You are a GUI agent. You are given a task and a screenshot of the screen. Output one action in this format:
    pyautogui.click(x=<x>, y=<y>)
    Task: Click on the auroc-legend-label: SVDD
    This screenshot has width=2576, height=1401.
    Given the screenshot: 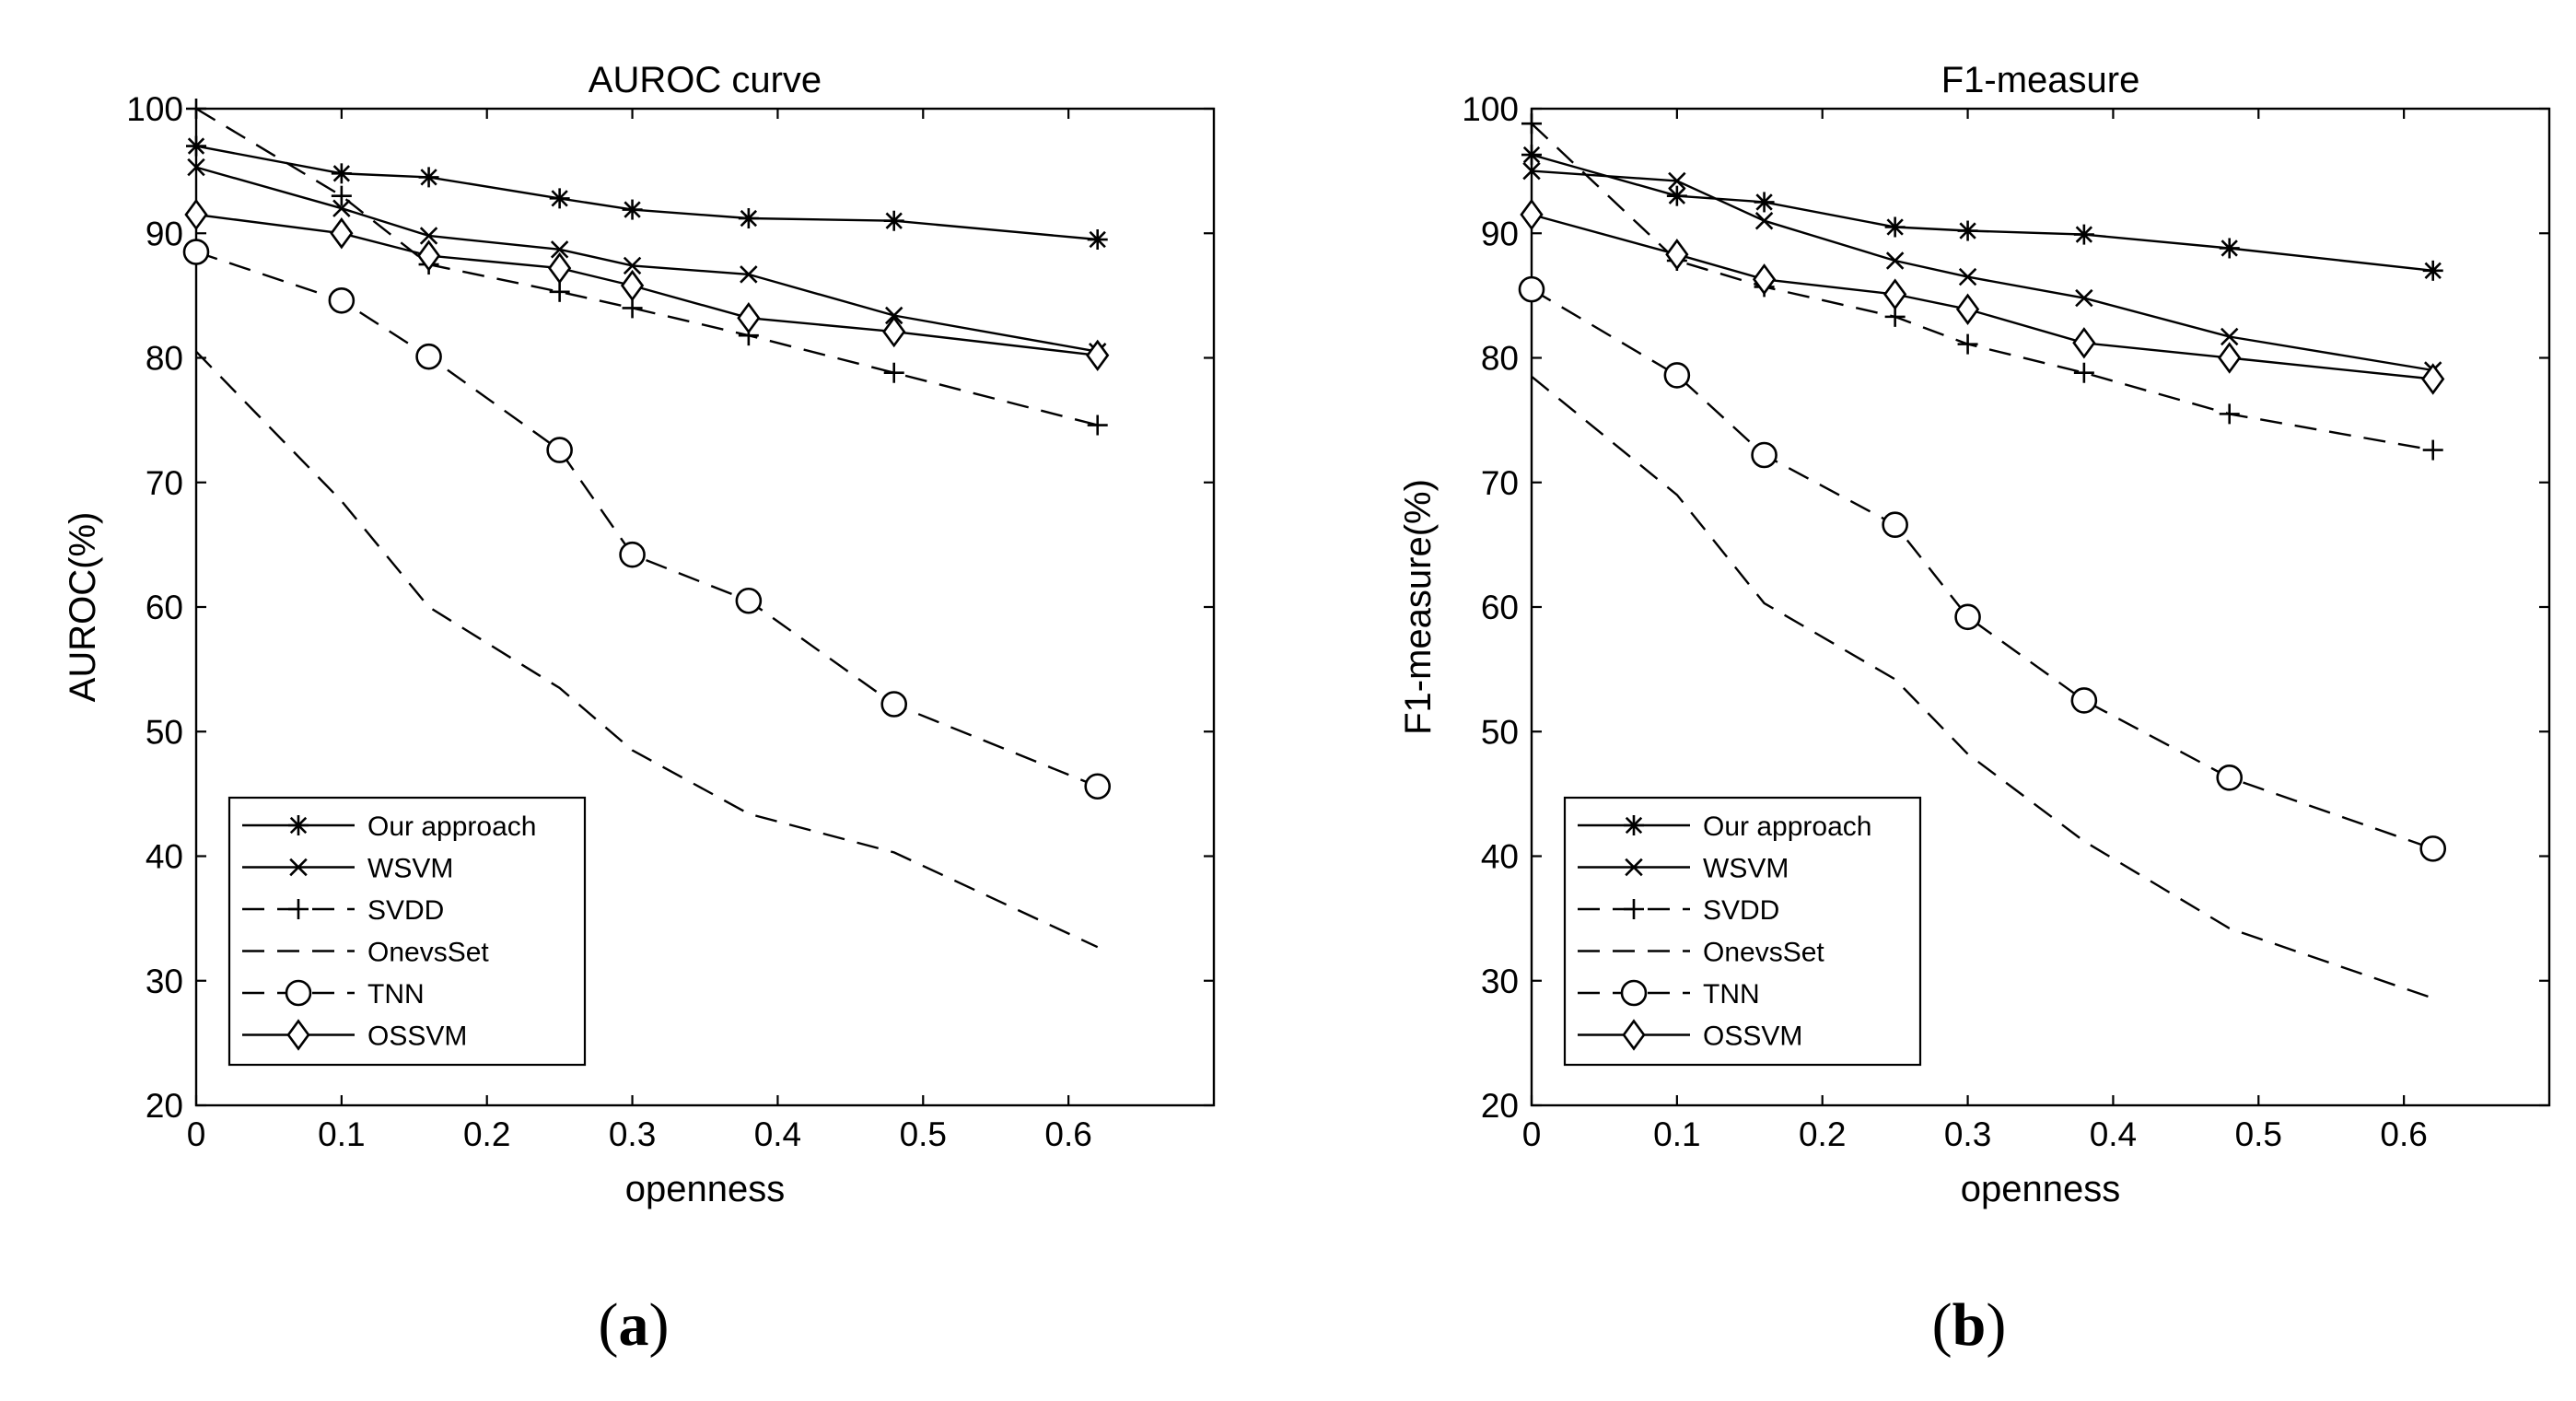 What is the action you would take?
    pyautogui.click(x=405, y=911)
    